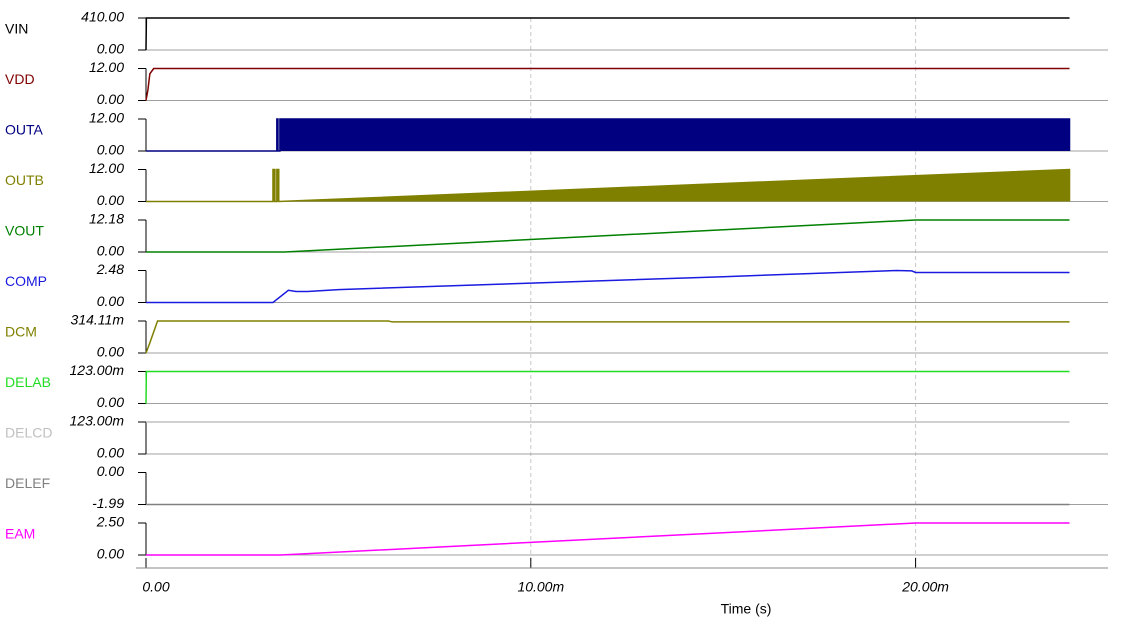  I want to click on trace-name: EAM, so click(20, 534).